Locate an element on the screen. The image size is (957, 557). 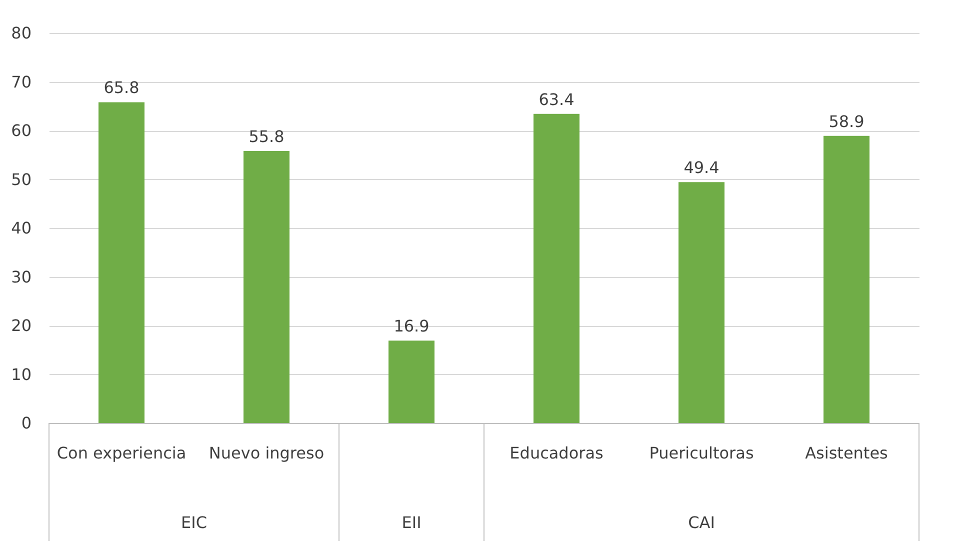
y-tick-label: 60 is located at coordinates (21, 130).